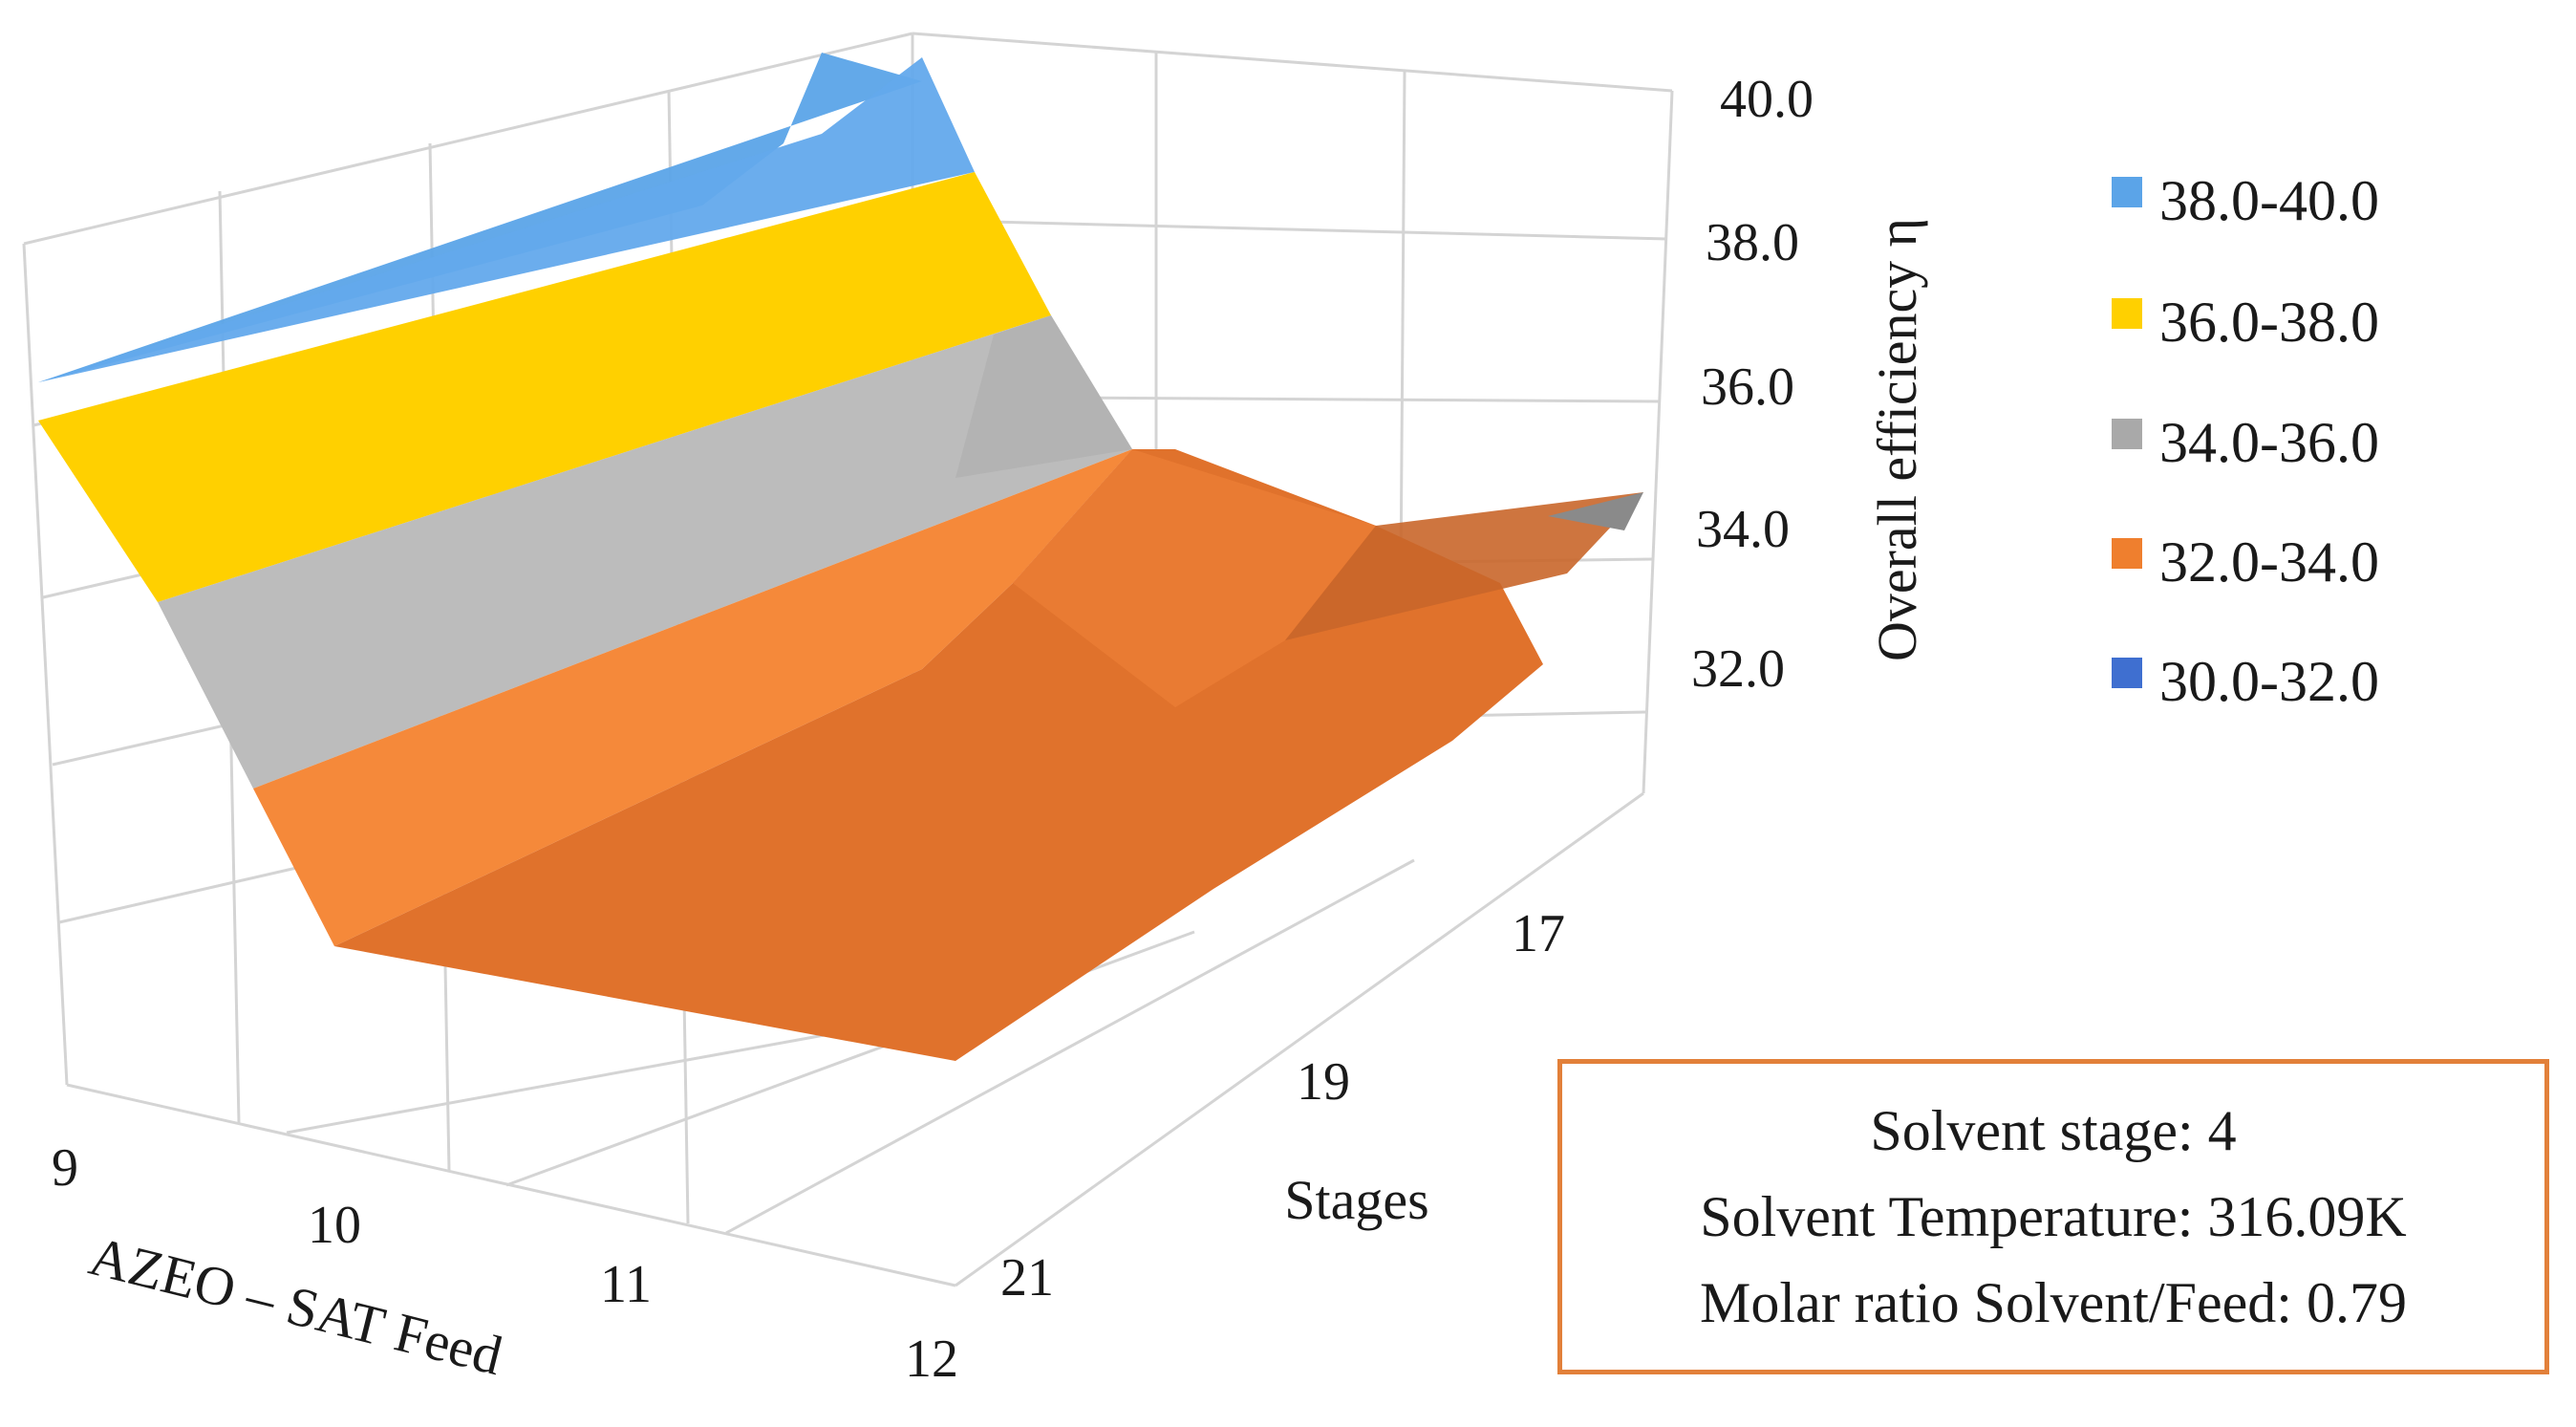  I want to click on x-tick-9: 9, so click(65, 1168).